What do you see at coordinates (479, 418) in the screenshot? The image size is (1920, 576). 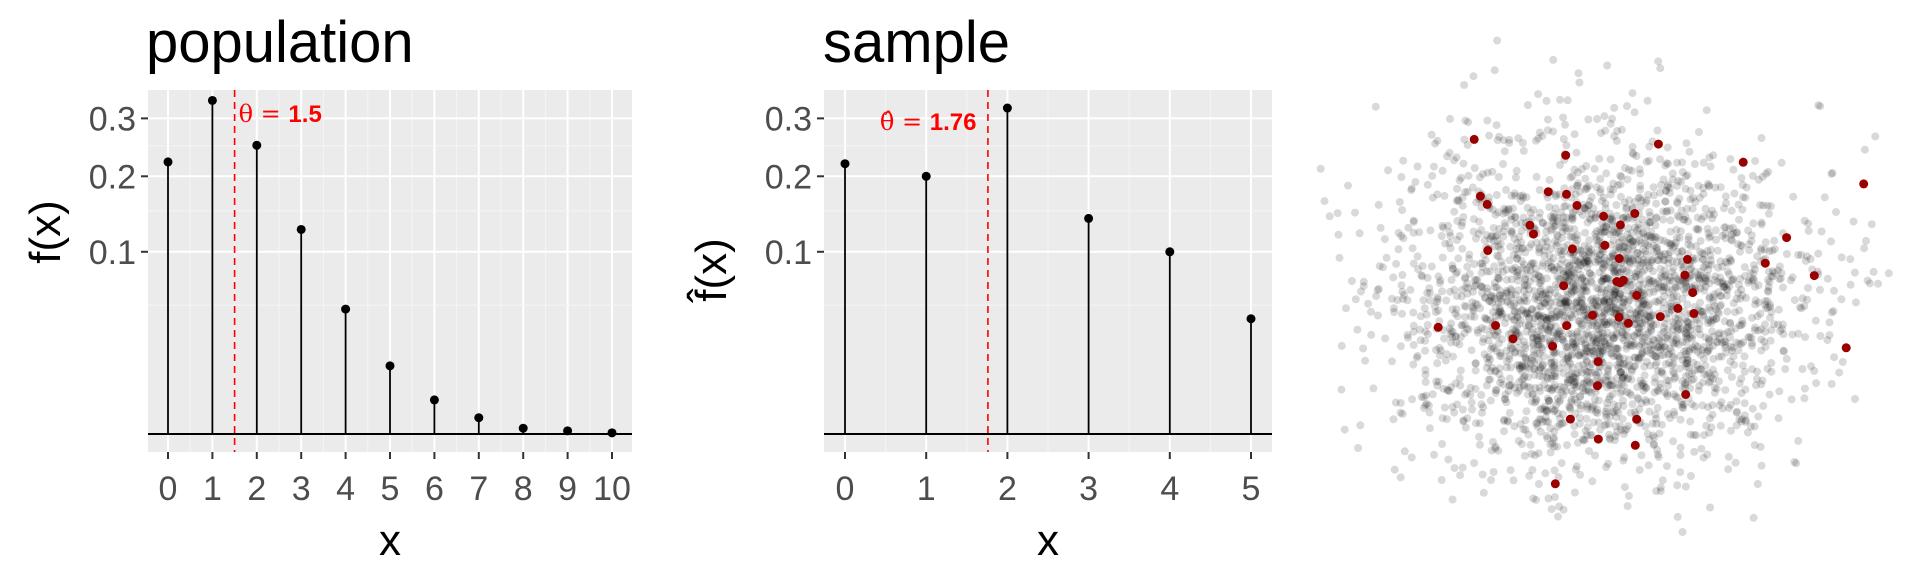 I see `population-point` at bounding box center [479, 418].